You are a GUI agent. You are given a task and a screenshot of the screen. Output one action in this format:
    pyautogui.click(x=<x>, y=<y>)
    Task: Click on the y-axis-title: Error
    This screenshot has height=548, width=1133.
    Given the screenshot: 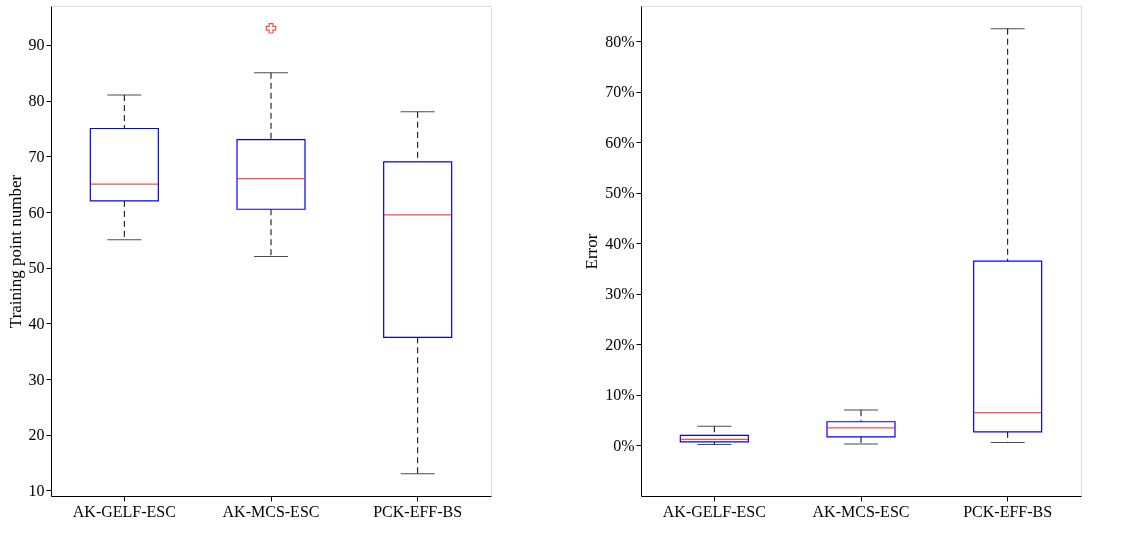 What is the action you would take?
    pyautogui.click(x=592, y=251)
    